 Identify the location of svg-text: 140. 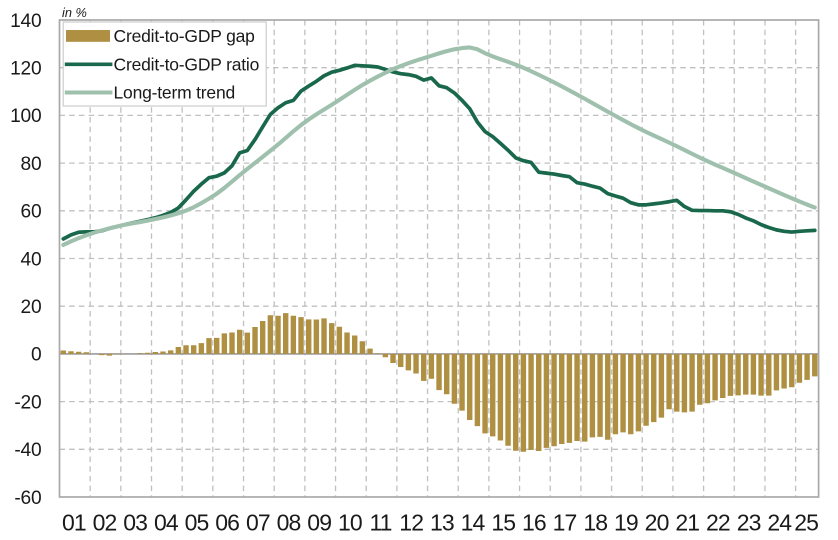
(25, 21).